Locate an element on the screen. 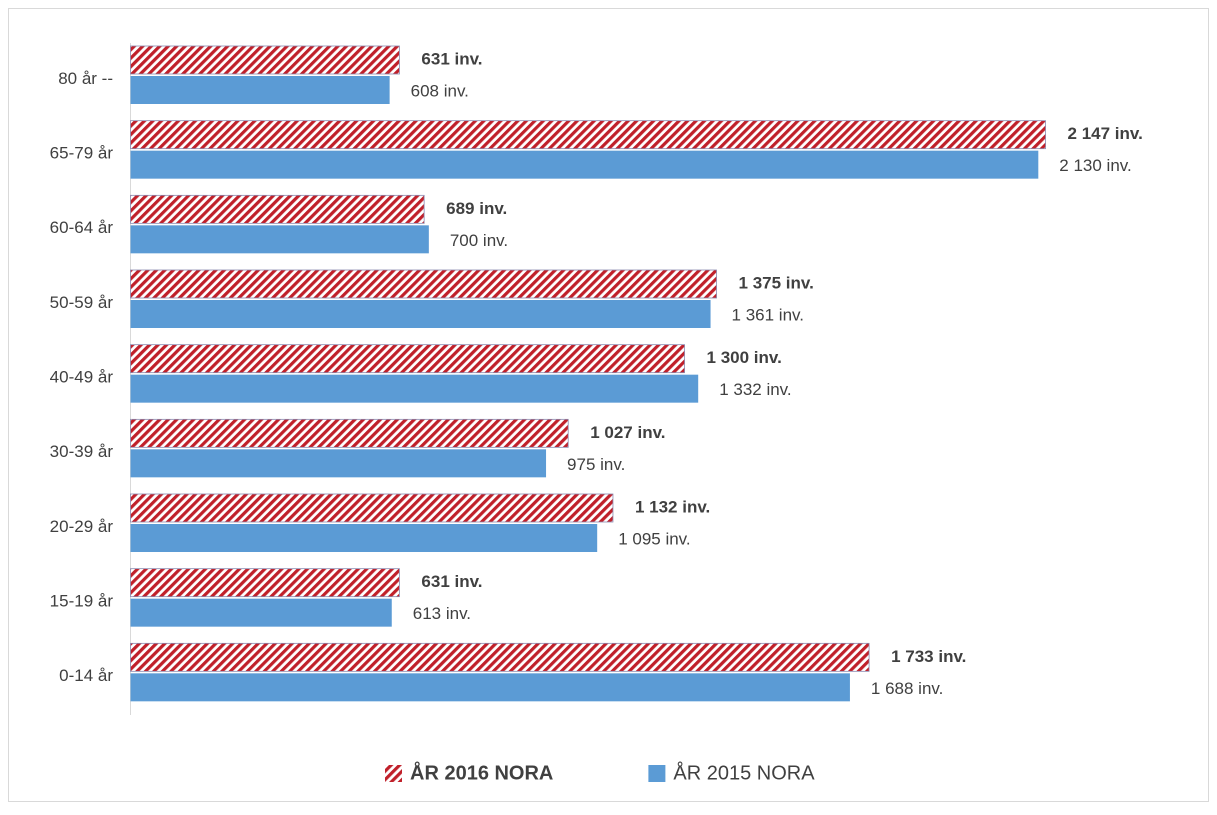 Image resolution: width=1217 pixels, height=815 pixels. value-label: 1 375 inv. is located at coordinates (776, 282).